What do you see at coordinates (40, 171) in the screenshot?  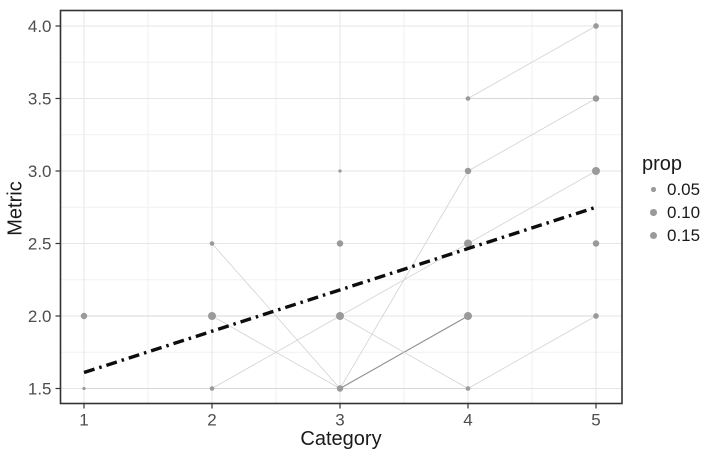 I see `y-tick-label: 3.0` at bounding box center [40, 171].